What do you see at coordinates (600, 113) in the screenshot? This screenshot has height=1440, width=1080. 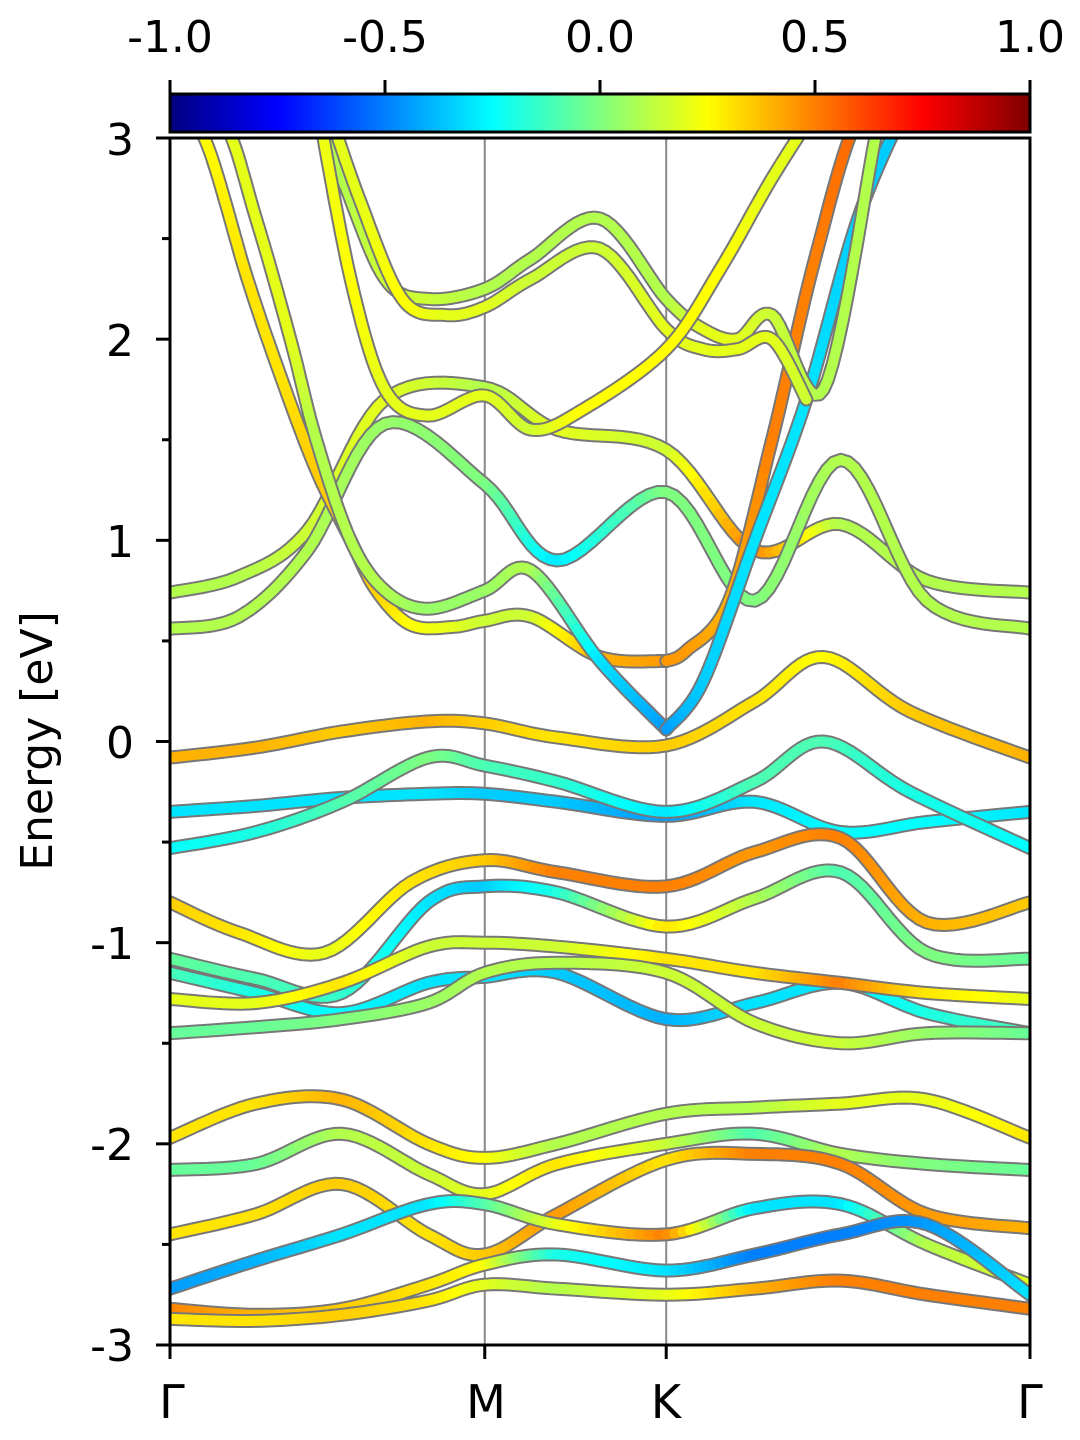 I see `colorbar-gradient-bar` at bounding box center [600, 113].